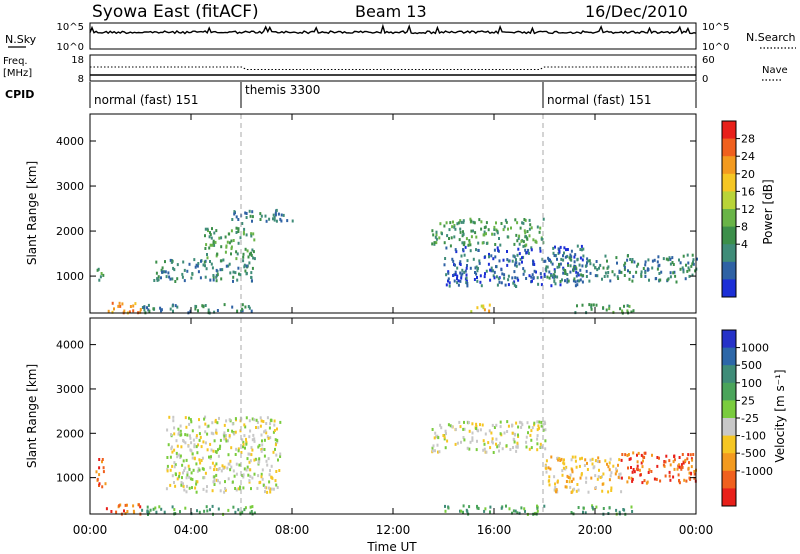 Image resolution: width=800 pixels, height=554 pixels. What do you see at coordinates (488, 232) in the screenshot?
I see `power-echo-region` at bounding box center [488, 232].